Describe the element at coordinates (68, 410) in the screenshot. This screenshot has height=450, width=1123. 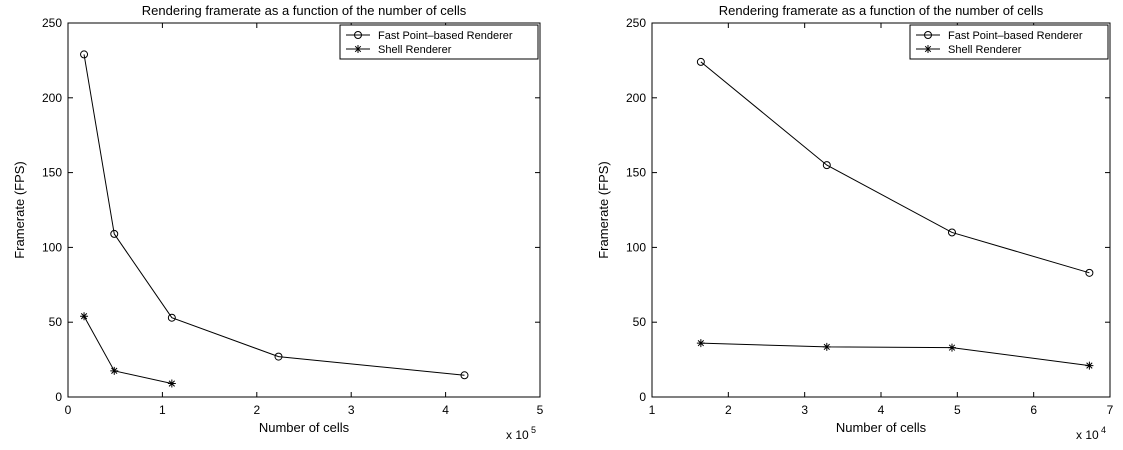
I see `x-tick-label: 0` at that location.